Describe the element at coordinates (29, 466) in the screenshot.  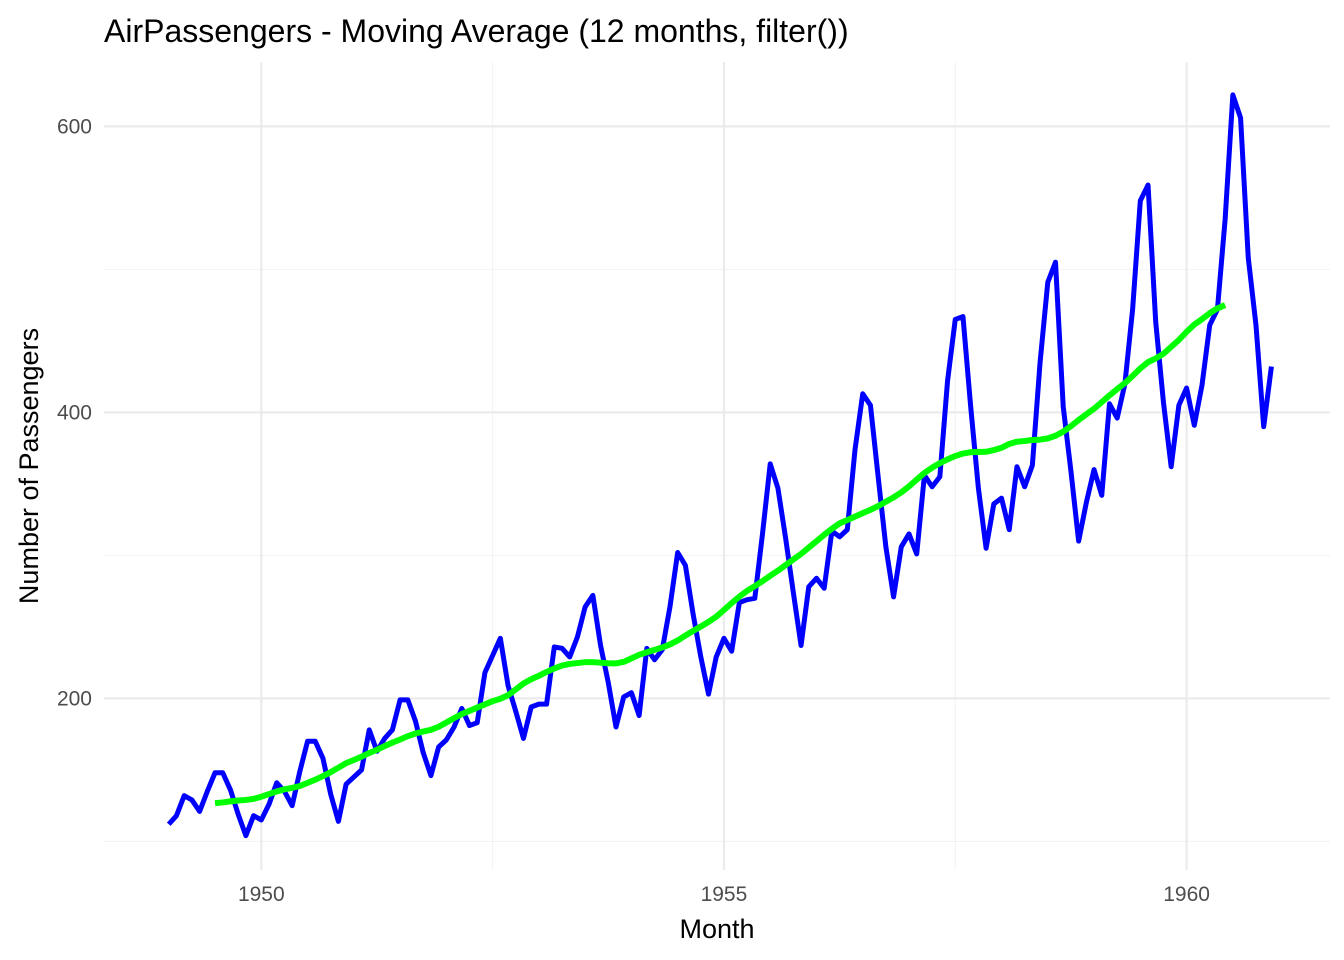
I see `y-axis-title: Number of Passengers` at that location.